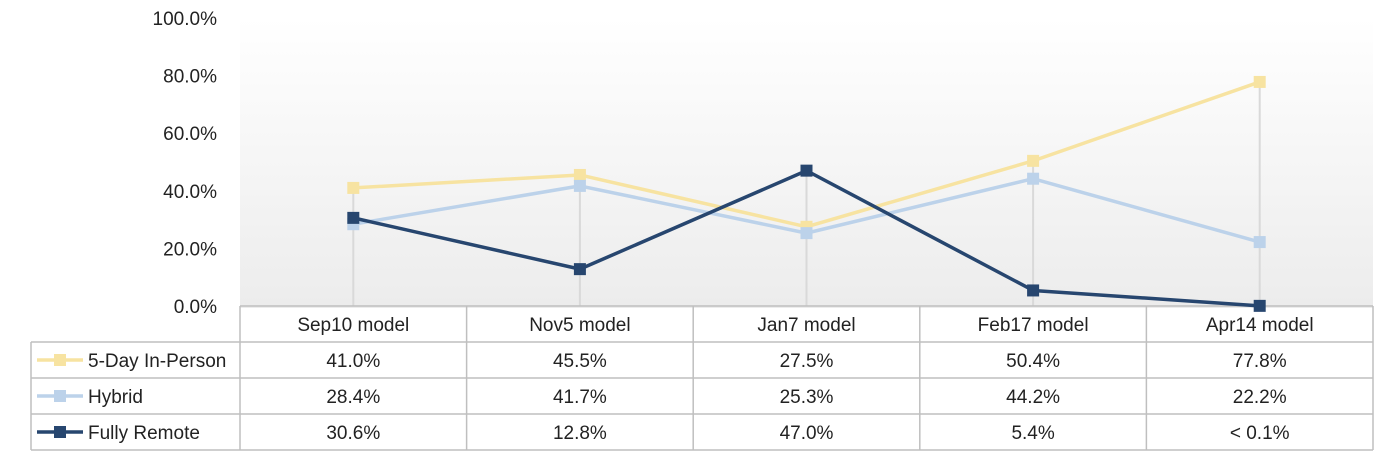 Image resolution: width=1400 pixels, height=455 pixels. Describe the element at coordinates (580, 397) in the screenshot. I see `data-table-cell: 41.7%` at that location.